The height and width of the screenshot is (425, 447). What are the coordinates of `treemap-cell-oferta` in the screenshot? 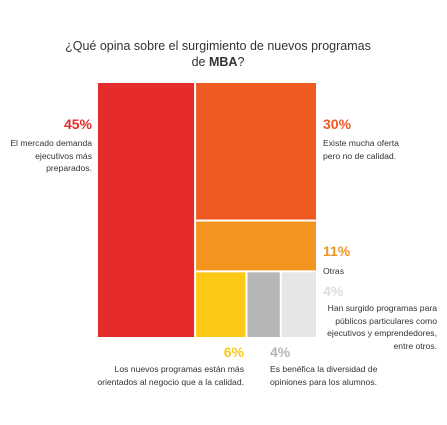 It's located at (256, 151).